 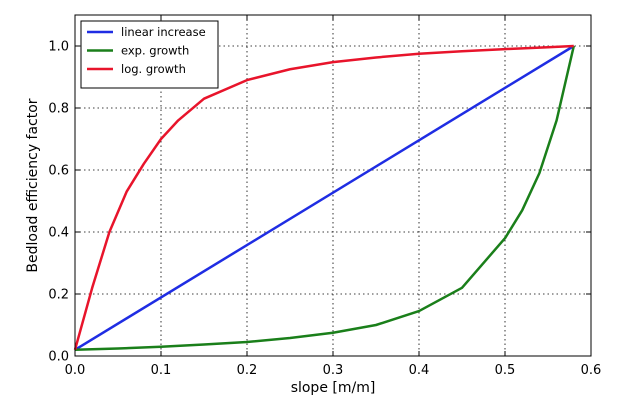 What do you see at coordinates (505, 370) in the screenshot?
I see `x-tick-label: 0.5` at bounding box center [505, 370].